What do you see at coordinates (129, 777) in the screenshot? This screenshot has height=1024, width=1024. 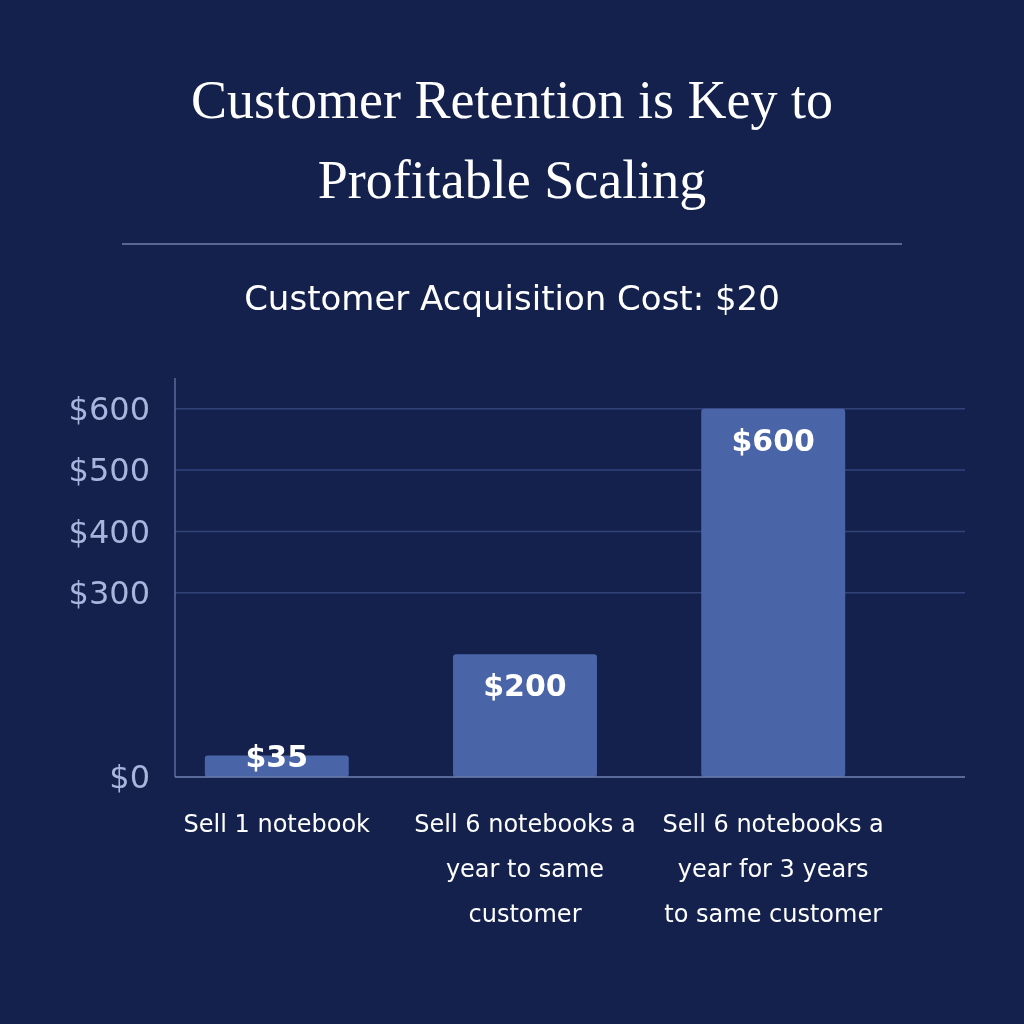 I see `y-tick-label: $0` at bounding box center [129, 777].